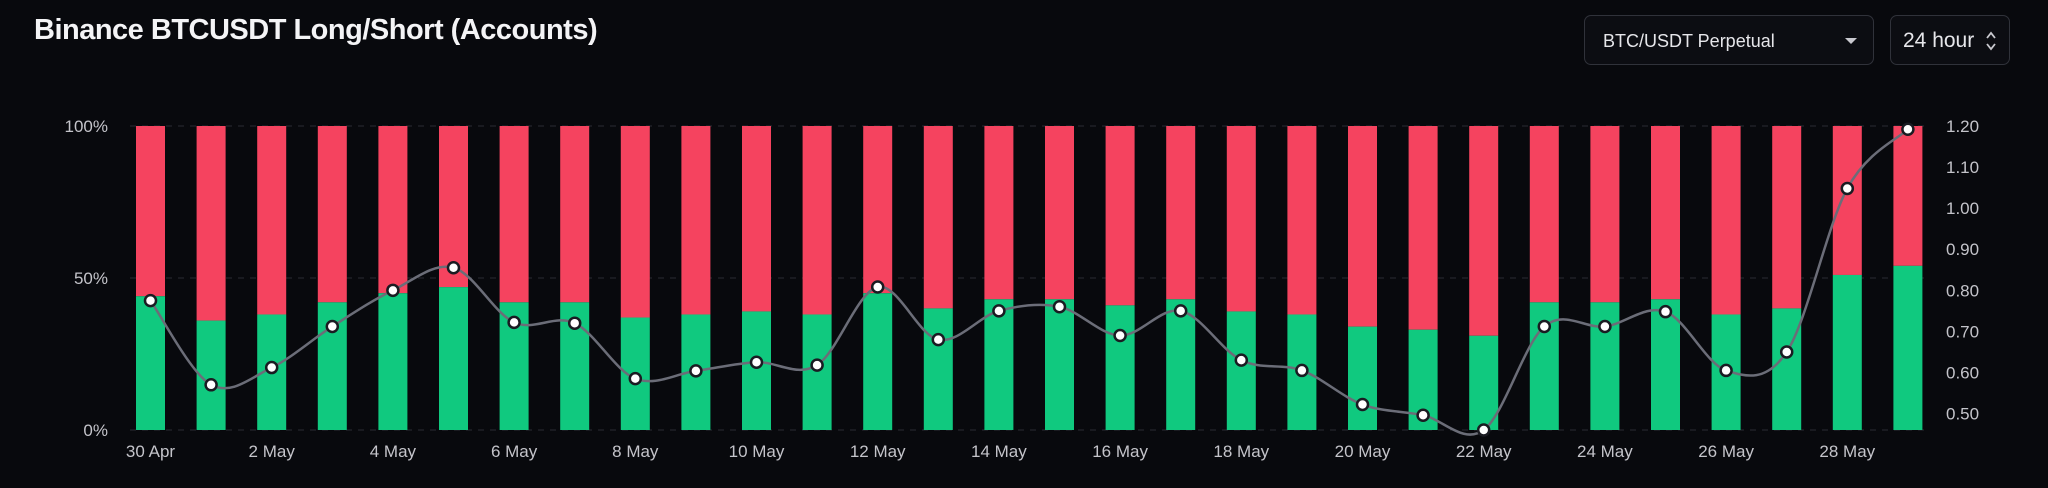 Image resolution: width=2048 pixels, height=488 pixels. I want to click on chevron-down-icon, so click(1851, 41).